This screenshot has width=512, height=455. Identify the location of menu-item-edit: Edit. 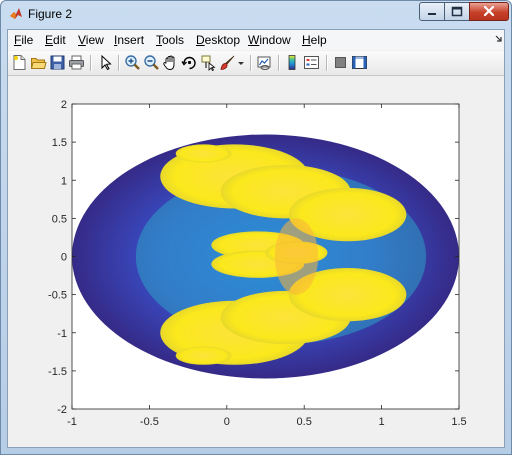
(55, 40).